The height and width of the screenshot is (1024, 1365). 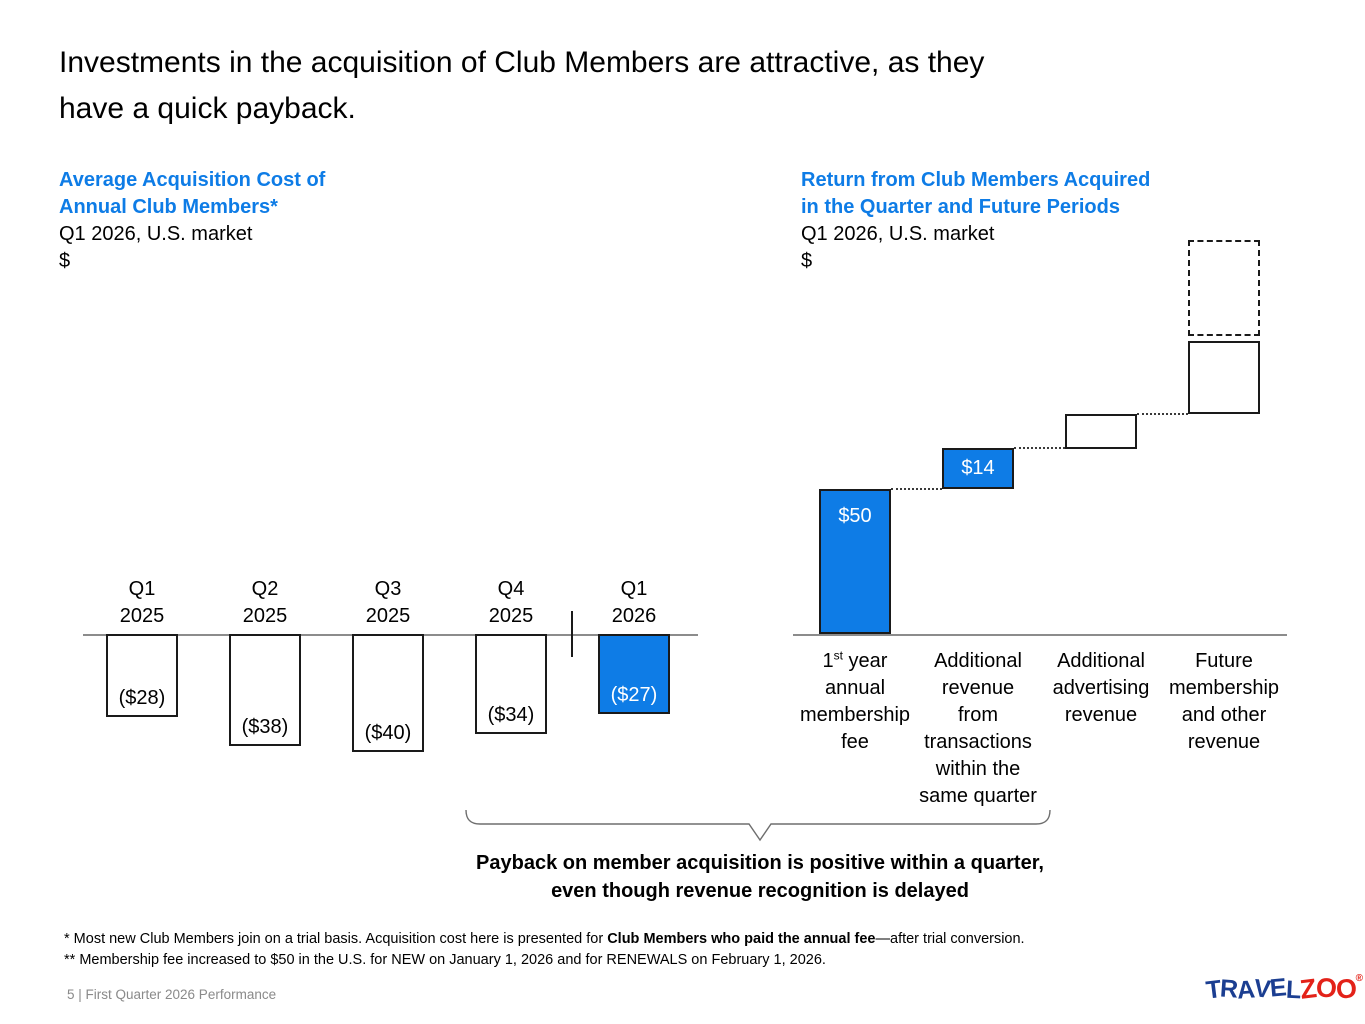 What do you see at coordinates (634, 674) in the screenshot?
I see `cost-bar: ($27)` at bounding box center [634, 674].